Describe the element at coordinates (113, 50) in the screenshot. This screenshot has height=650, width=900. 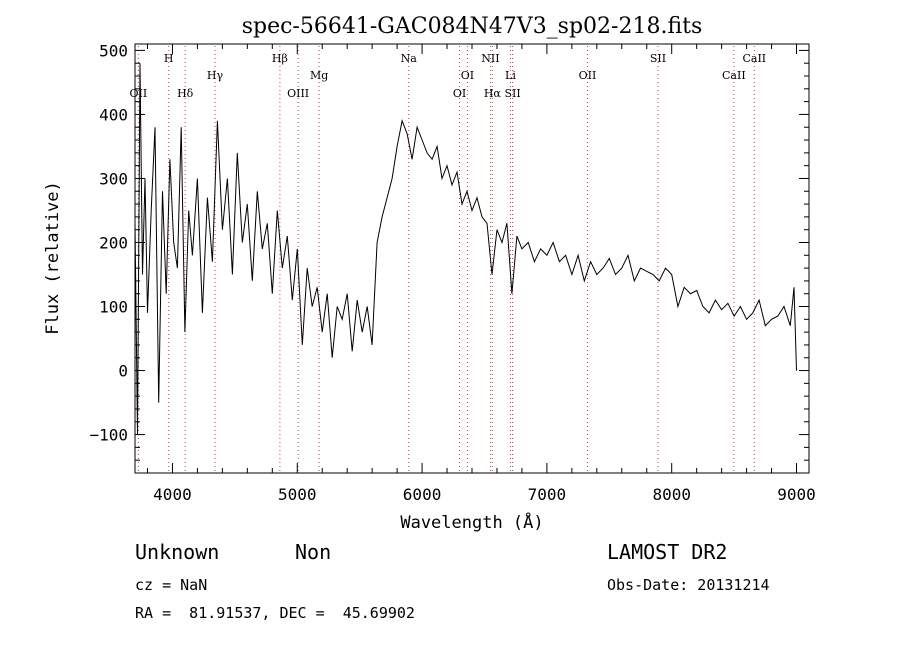
I see `y-tick-label: 500` at that location.